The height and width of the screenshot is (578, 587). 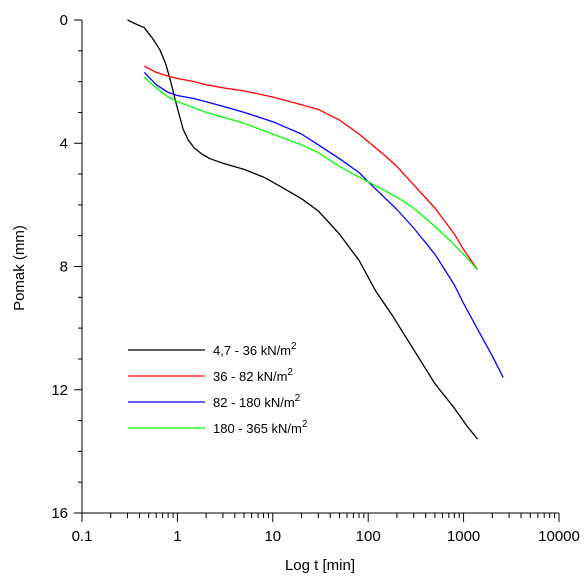 What do you see at coordinates (253, 375) in the screenshot?
I see `legend-label-2: 36 - 82 kN/m2` at bounding box center [253, 375].